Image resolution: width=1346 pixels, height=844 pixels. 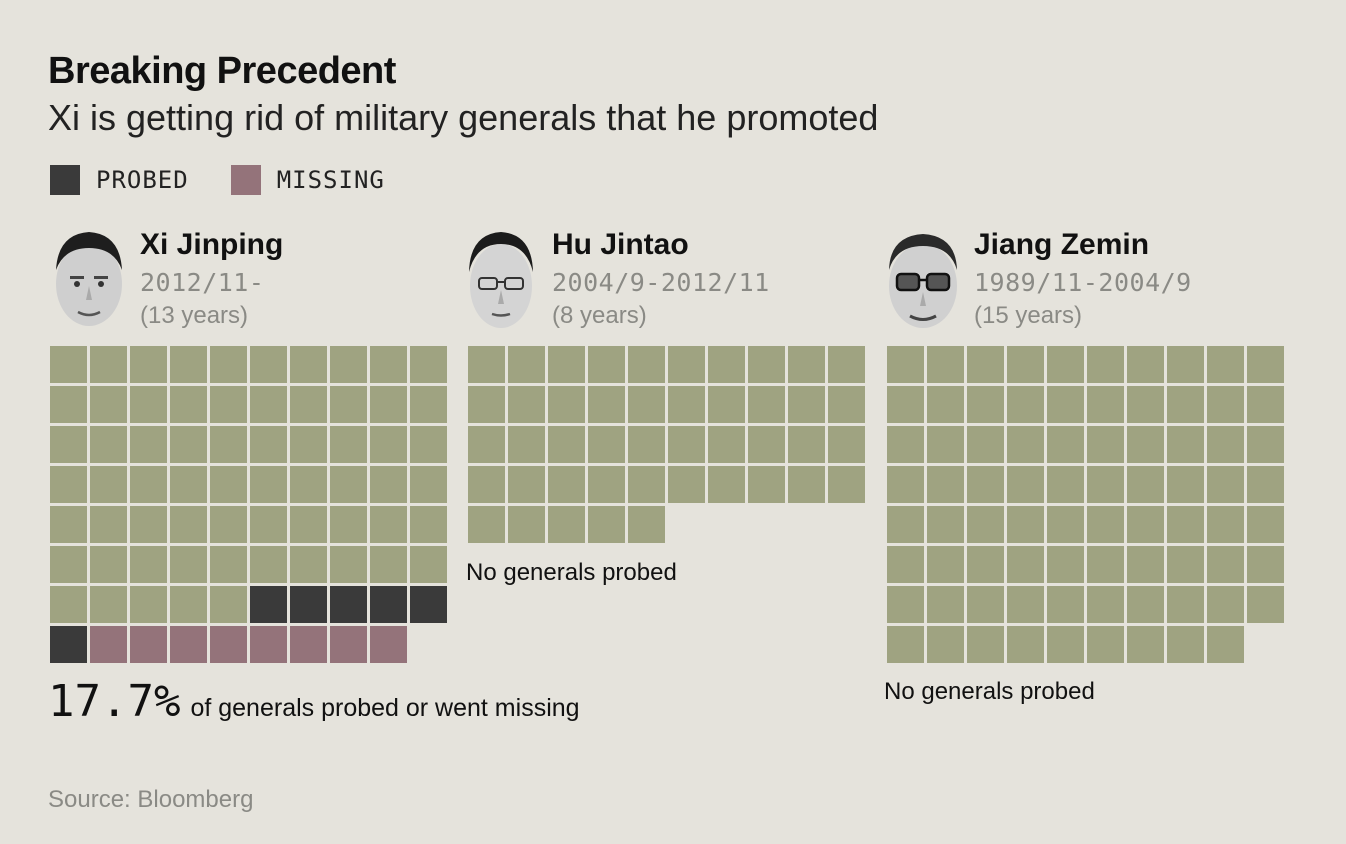 I want to click on legend-swatch-missing, so click(x=245, y=180).